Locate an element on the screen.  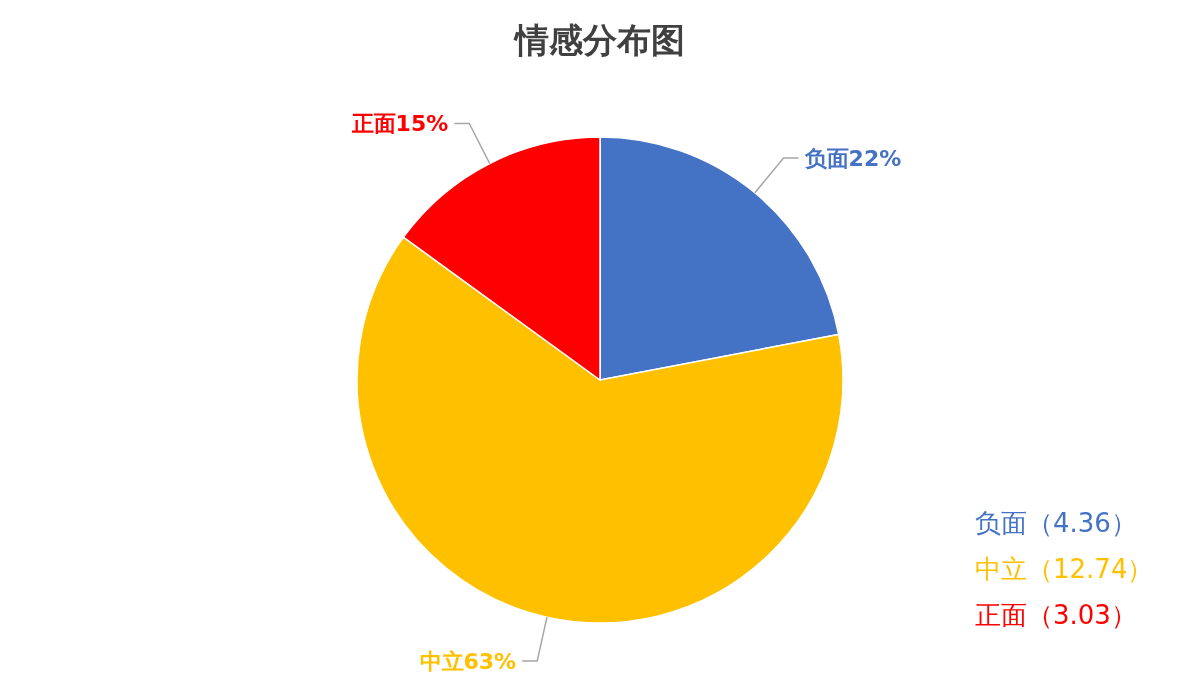
text: 正面（3.03） is located at coordinates (1056, 615).